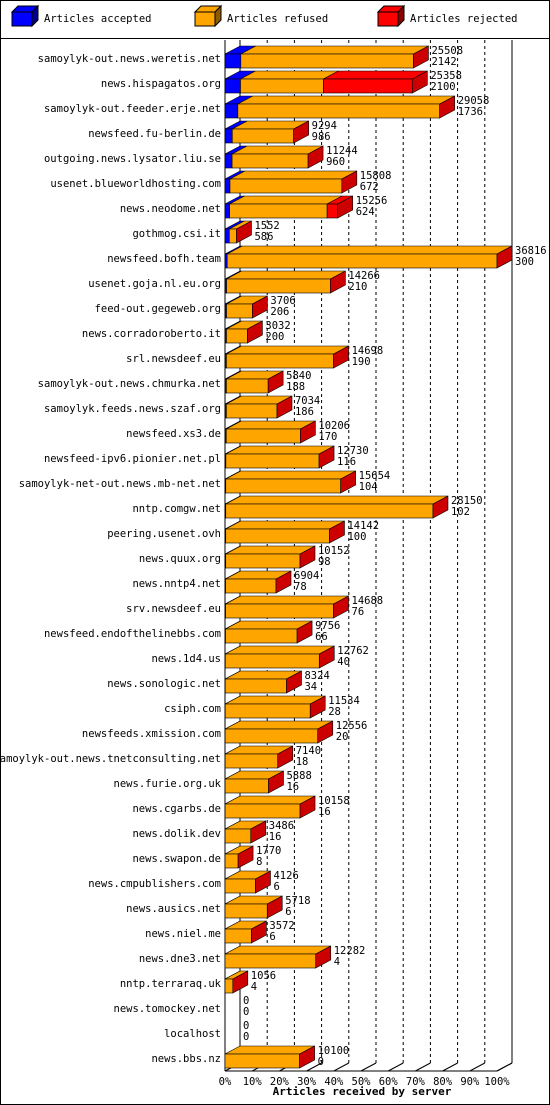 This screenshot has height=1105, width=550. I want to click on total-label: 3572, so click(281, 926).